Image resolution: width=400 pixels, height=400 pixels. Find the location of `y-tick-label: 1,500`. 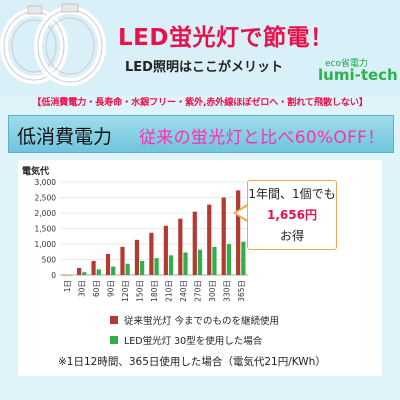

y-tick-label: 1,500 is located at coordinates (46, 229).